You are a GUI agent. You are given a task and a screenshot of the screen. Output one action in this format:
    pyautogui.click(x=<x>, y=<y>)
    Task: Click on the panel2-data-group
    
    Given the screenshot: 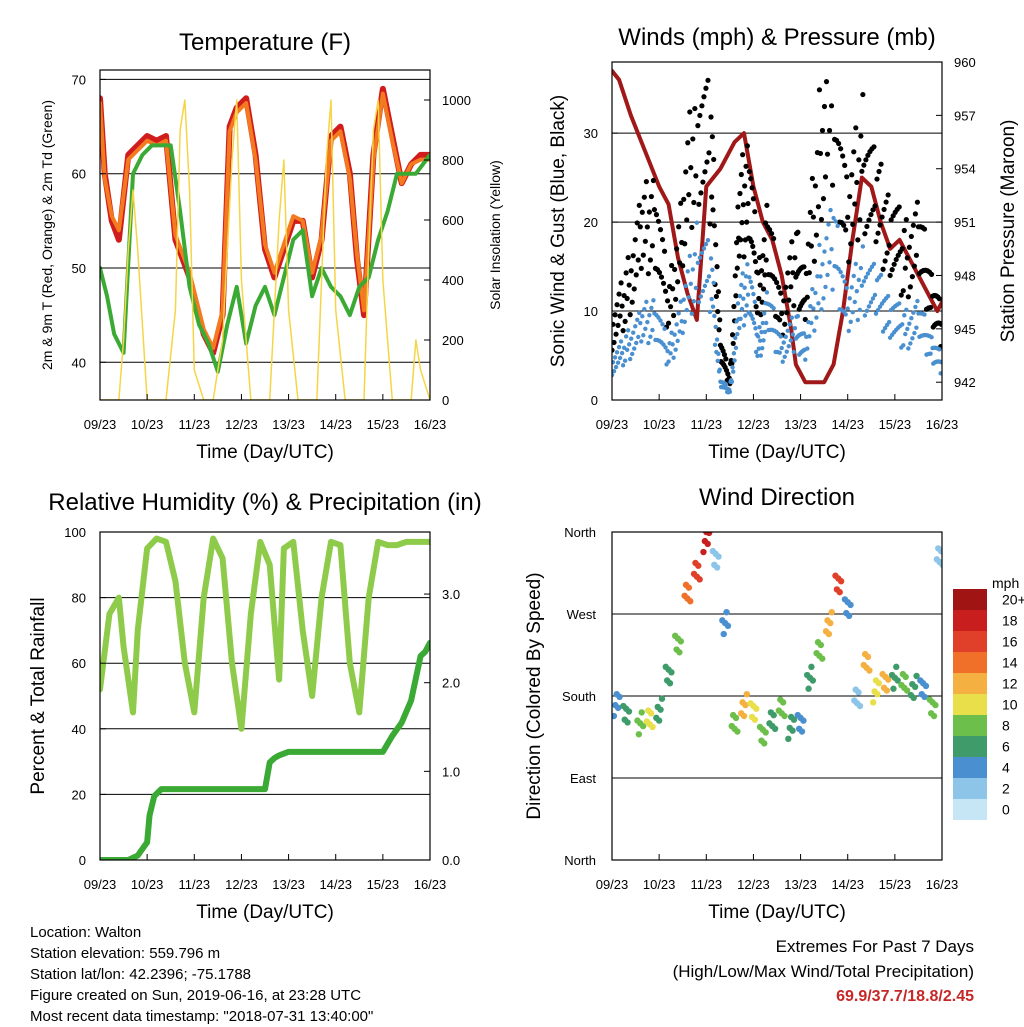 What is the action you would take?
    pyautogui.click(x=777, y=228)
    